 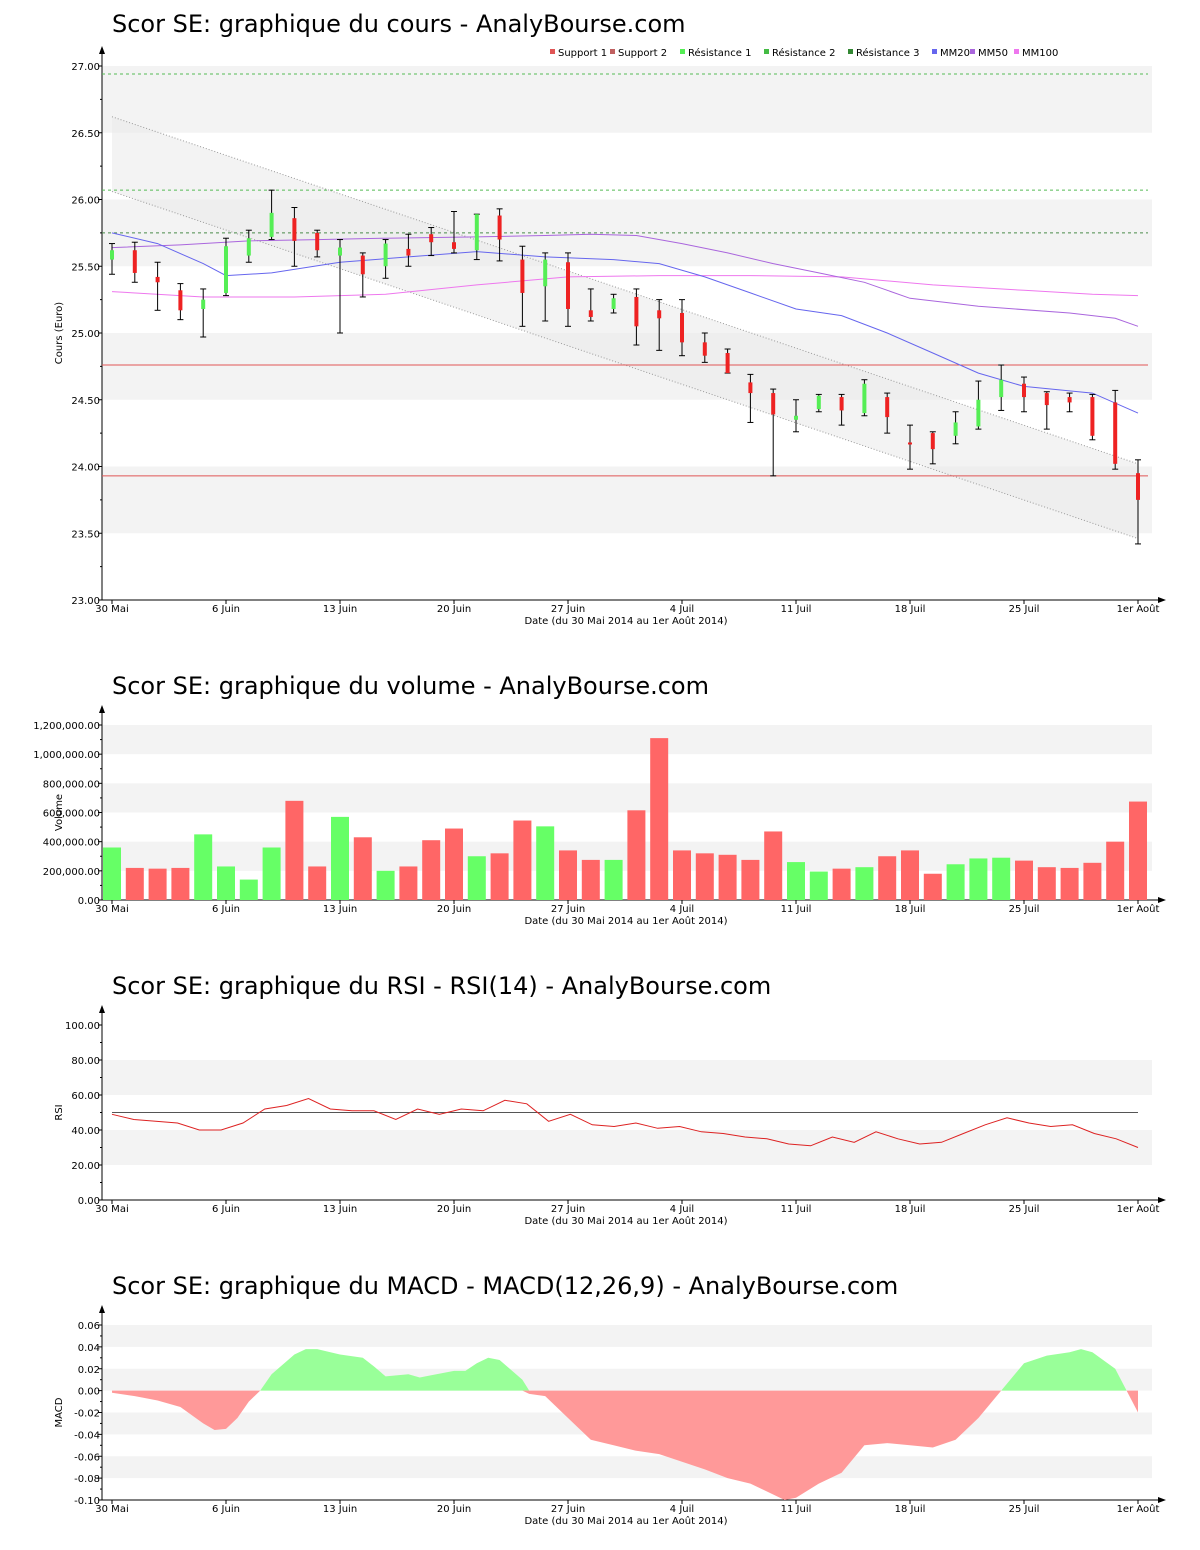 What do you see at coordinates (1024, 609) in the screenshot?
I see `x-tick-label: 25 Juil` at bounding box center [1024, 609].